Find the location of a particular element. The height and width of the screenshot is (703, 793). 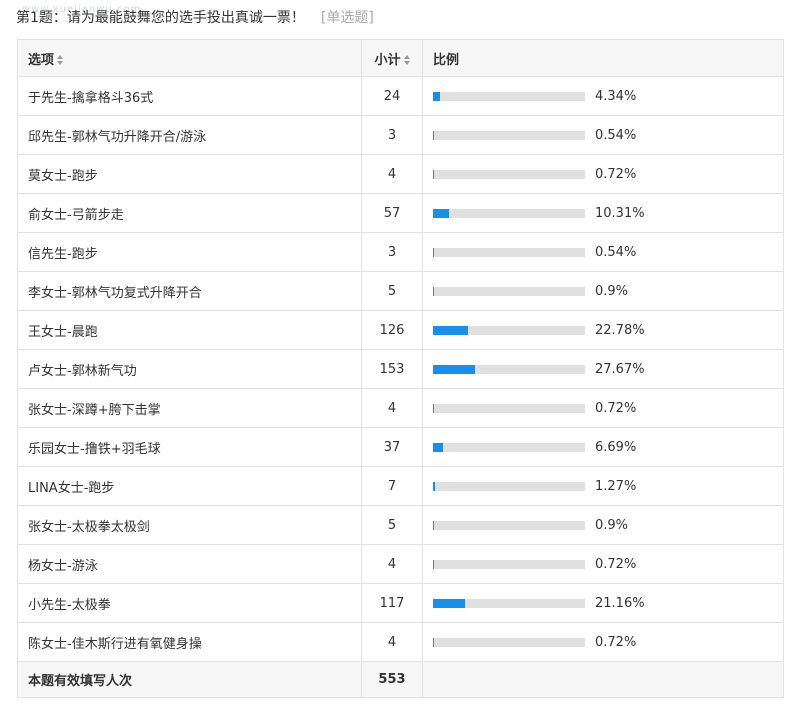

option-cell: 杨女士-游泳 is located at coordinates (189, 564).